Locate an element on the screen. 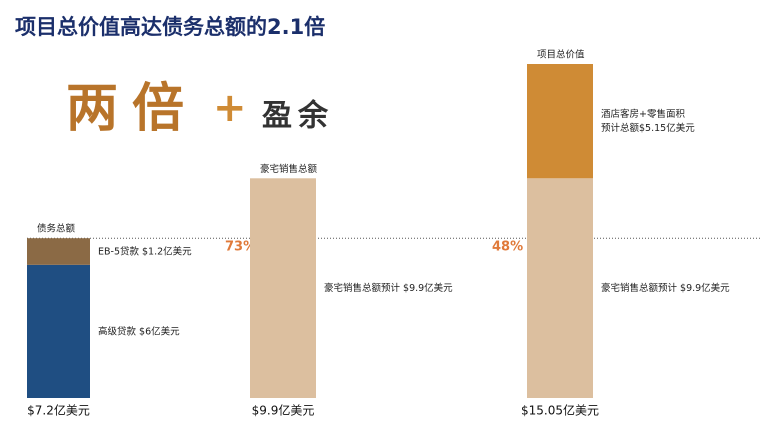 Image resolution: width=772 pixels, height=434 pixels. title: 项目总价值高达债务总额的2.1倍 is located at coordinates (170, 27).